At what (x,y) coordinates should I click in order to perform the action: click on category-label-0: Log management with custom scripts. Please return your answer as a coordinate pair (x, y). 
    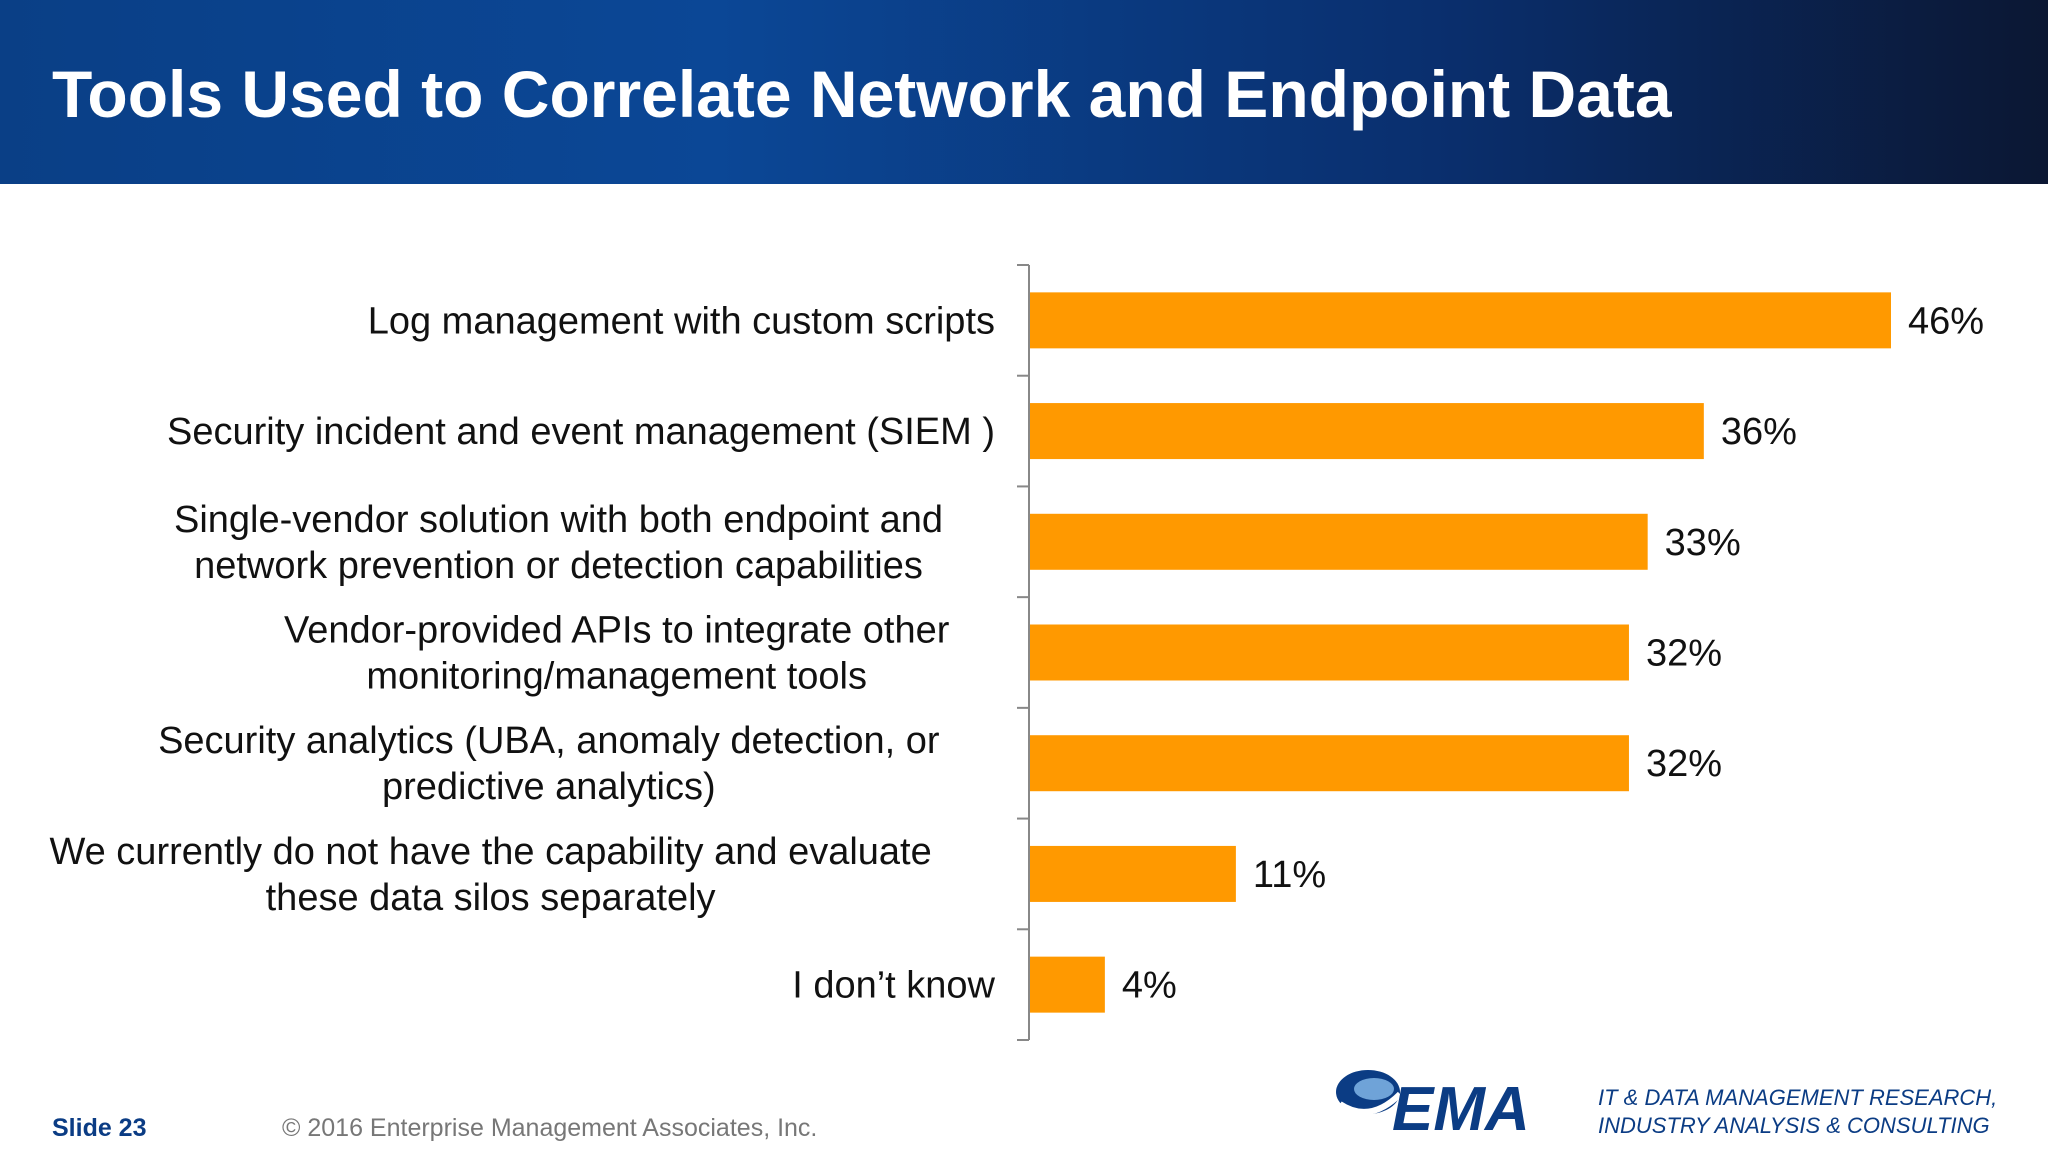
    Looking at the image, I should click on (681, 321).